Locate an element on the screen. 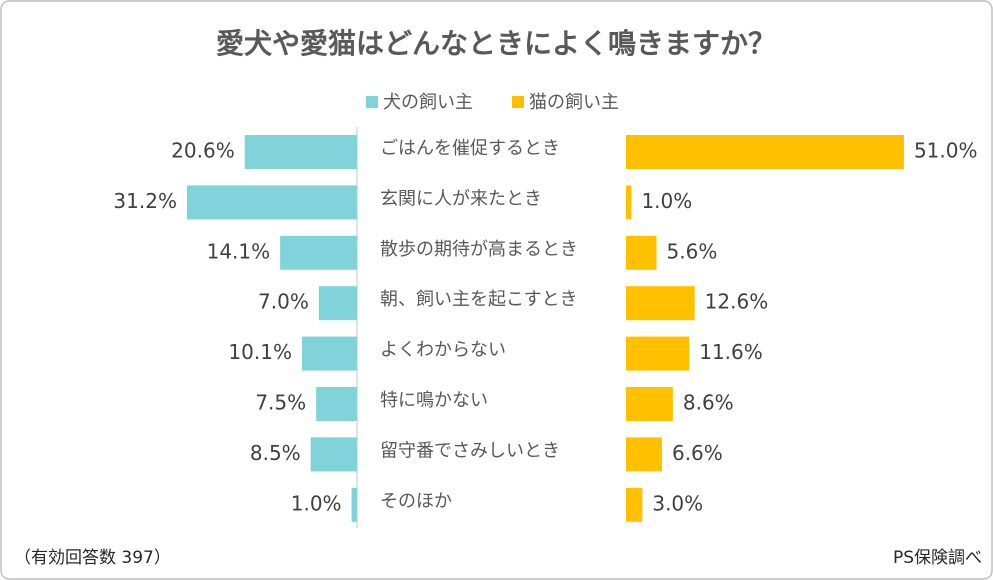 This screenshot has height=580, width=993. note: （有効回答数 397） is located at coordinates (92, 558).